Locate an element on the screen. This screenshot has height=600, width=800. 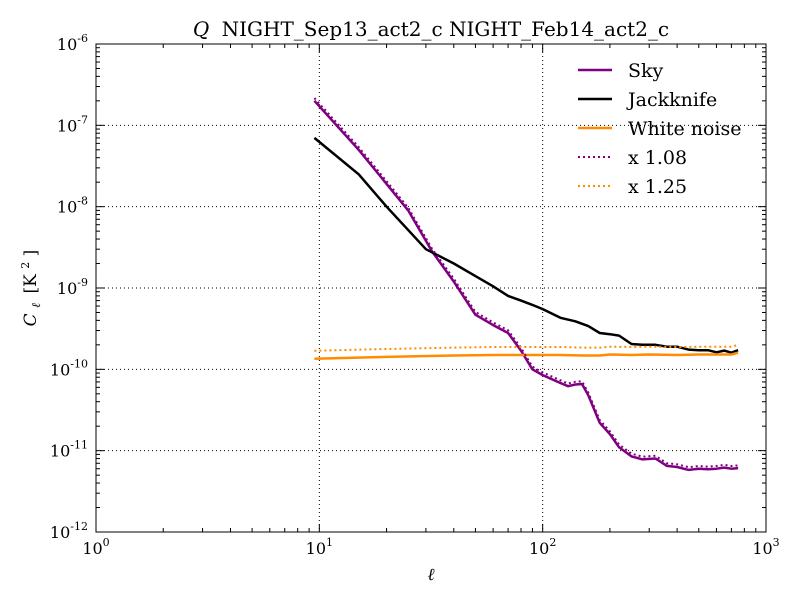
y-tick-label: 10⁻¹² is located at coordinates (69, 531).